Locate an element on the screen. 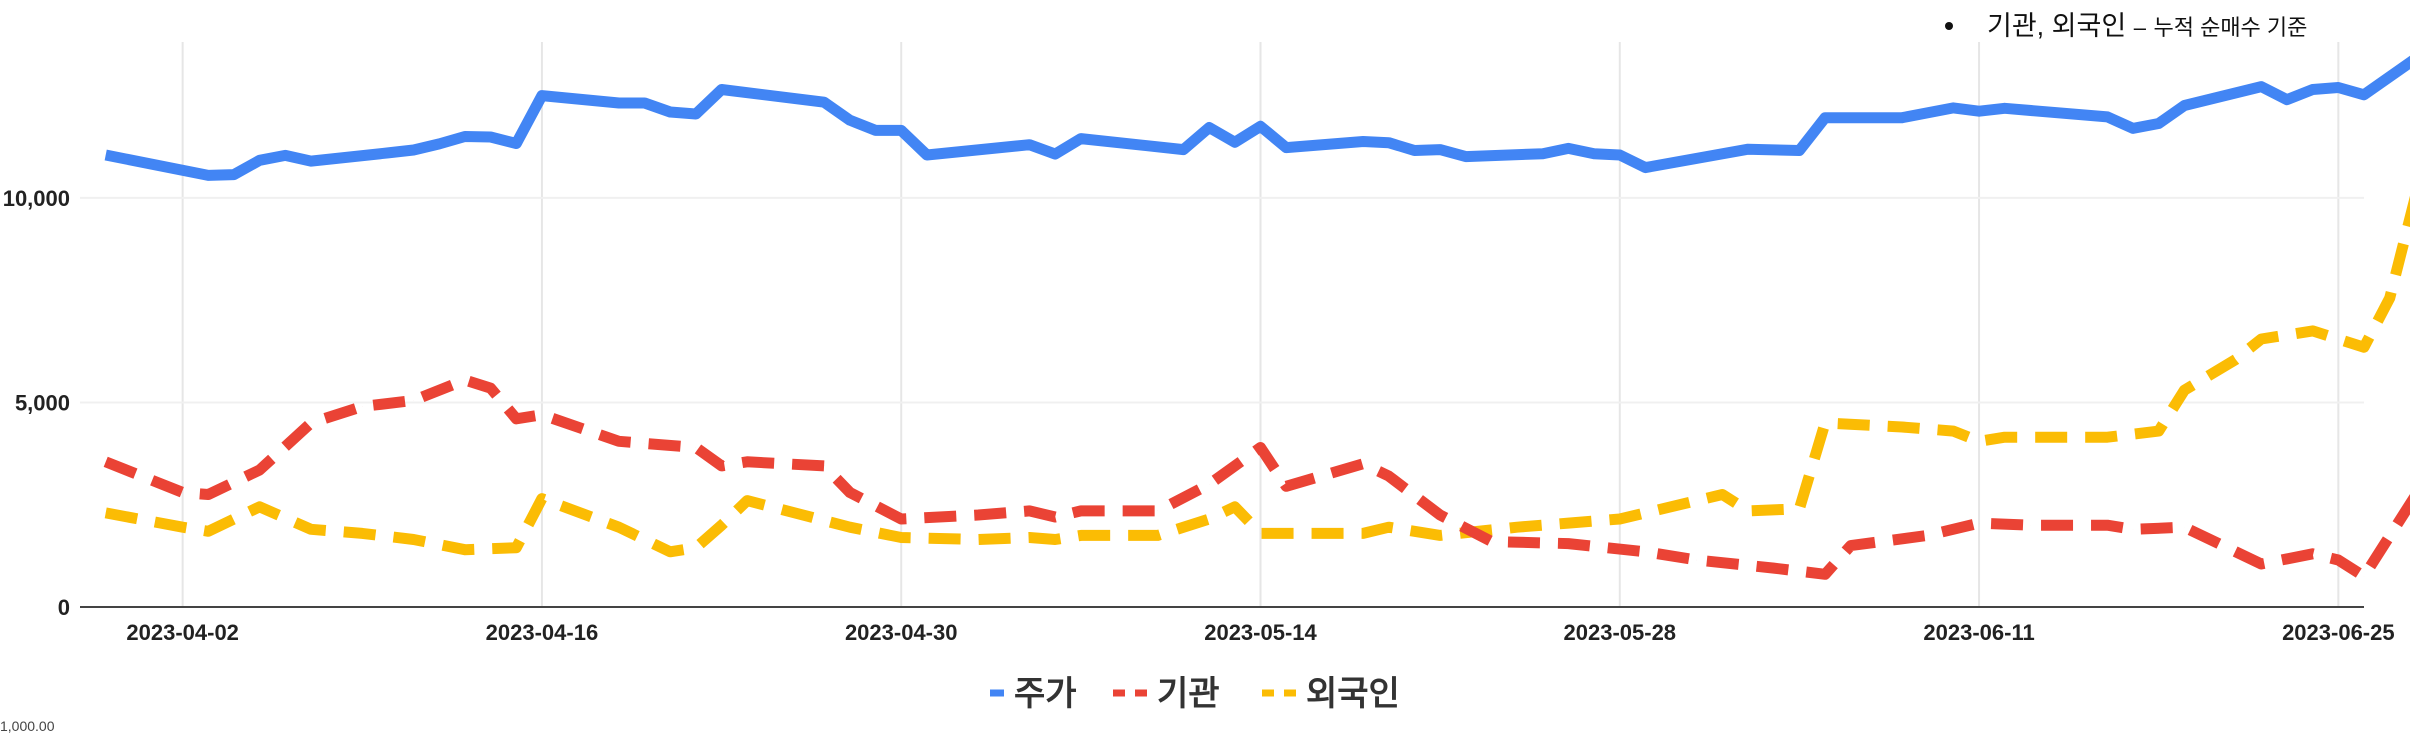 This screenshot has height=734, width=2410. legend: 주가 기관 외국인 is located at coordinates (1195, 694).